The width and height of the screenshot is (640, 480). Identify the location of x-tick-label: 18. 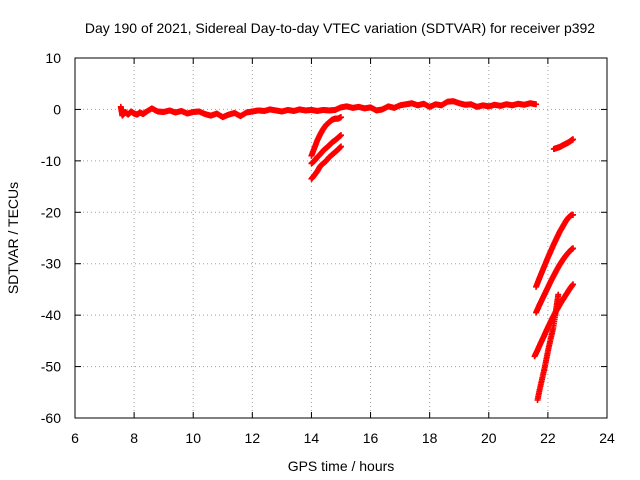
(430, 438).